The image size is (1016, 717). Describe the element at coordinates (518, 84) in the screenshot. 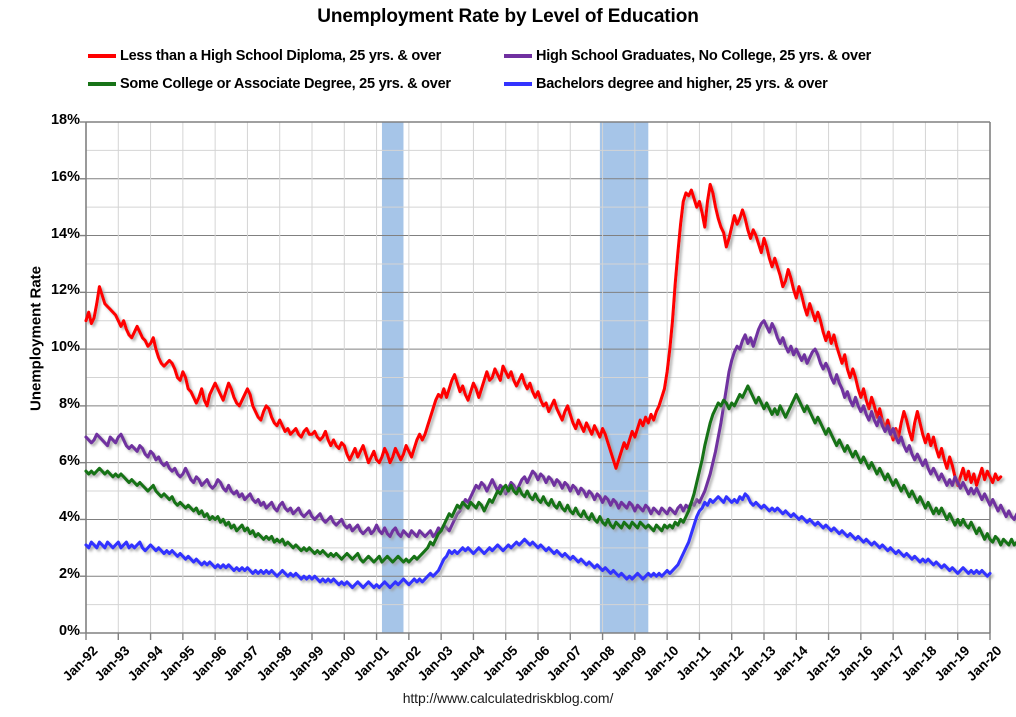

I see `legend-swatch-blue` at that location.